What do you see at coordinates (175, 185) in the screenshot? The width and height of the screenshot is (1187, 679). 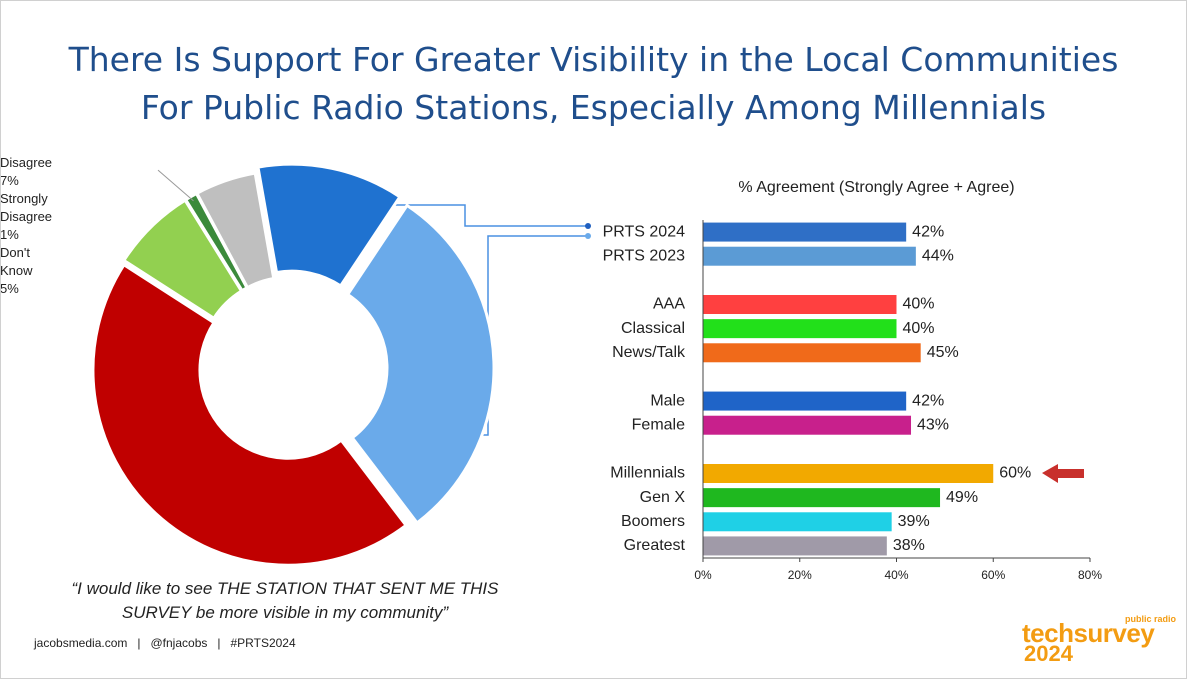 I see `label-leader` at bounding box center [175, 185].